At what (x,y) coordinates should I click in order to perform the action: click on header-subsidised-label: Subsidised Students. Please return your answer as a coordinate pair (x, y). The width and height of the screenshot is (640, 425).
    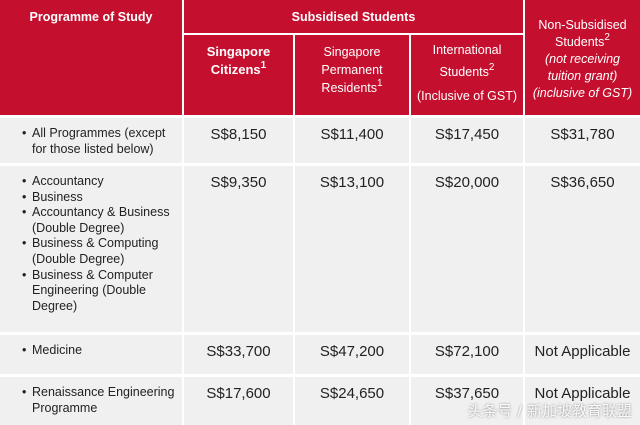
    Looking at the image, I should click on (353, 17).